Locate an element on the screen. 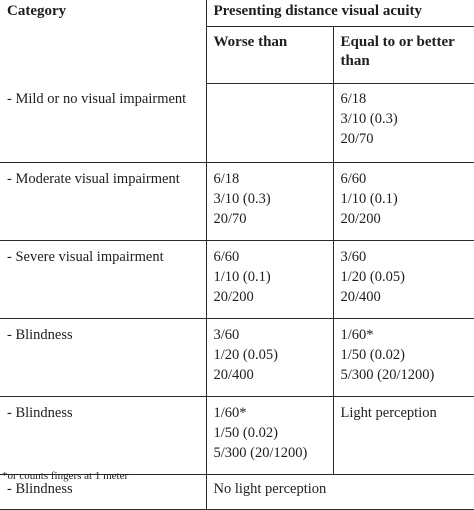  category-cell: - Severe visual impairment is located at coordinates (103, 279).